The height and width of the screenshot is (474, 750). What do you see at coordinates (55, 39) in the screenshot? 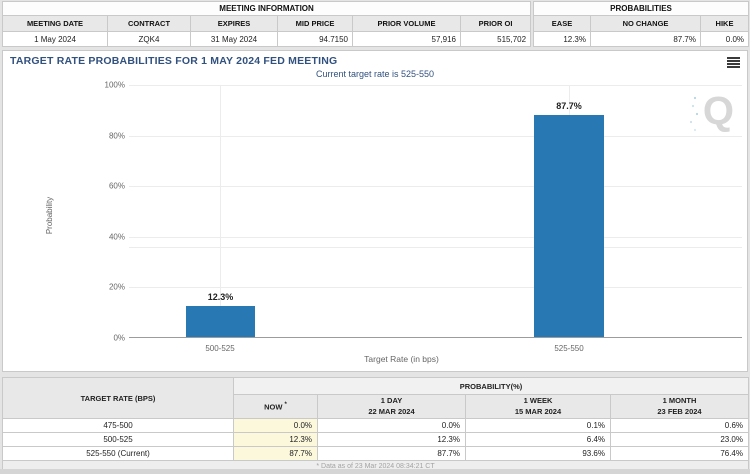
I see `meeting-date-value: 1 May 2024` at bounding box center [55, 39].